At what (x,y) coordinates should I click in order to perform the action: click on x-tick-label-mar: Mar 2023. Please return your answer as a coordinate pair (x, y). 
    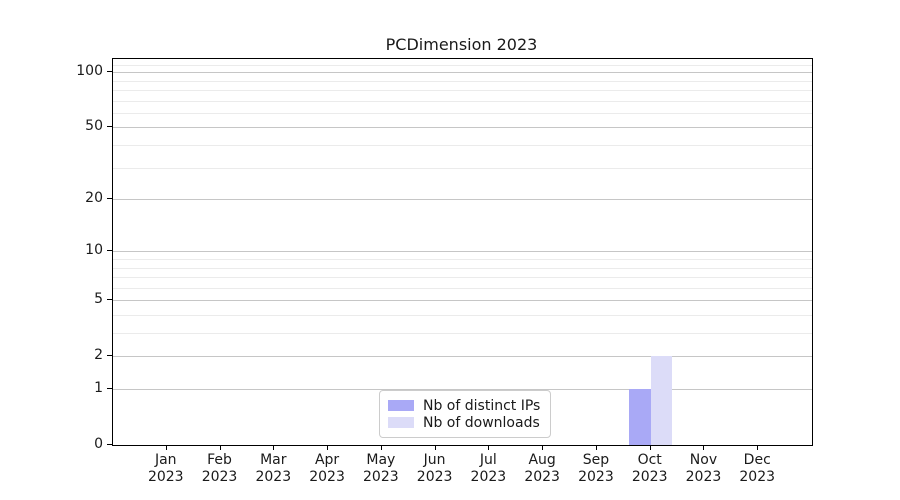
    Looking at the image, I should click on (273, 468).